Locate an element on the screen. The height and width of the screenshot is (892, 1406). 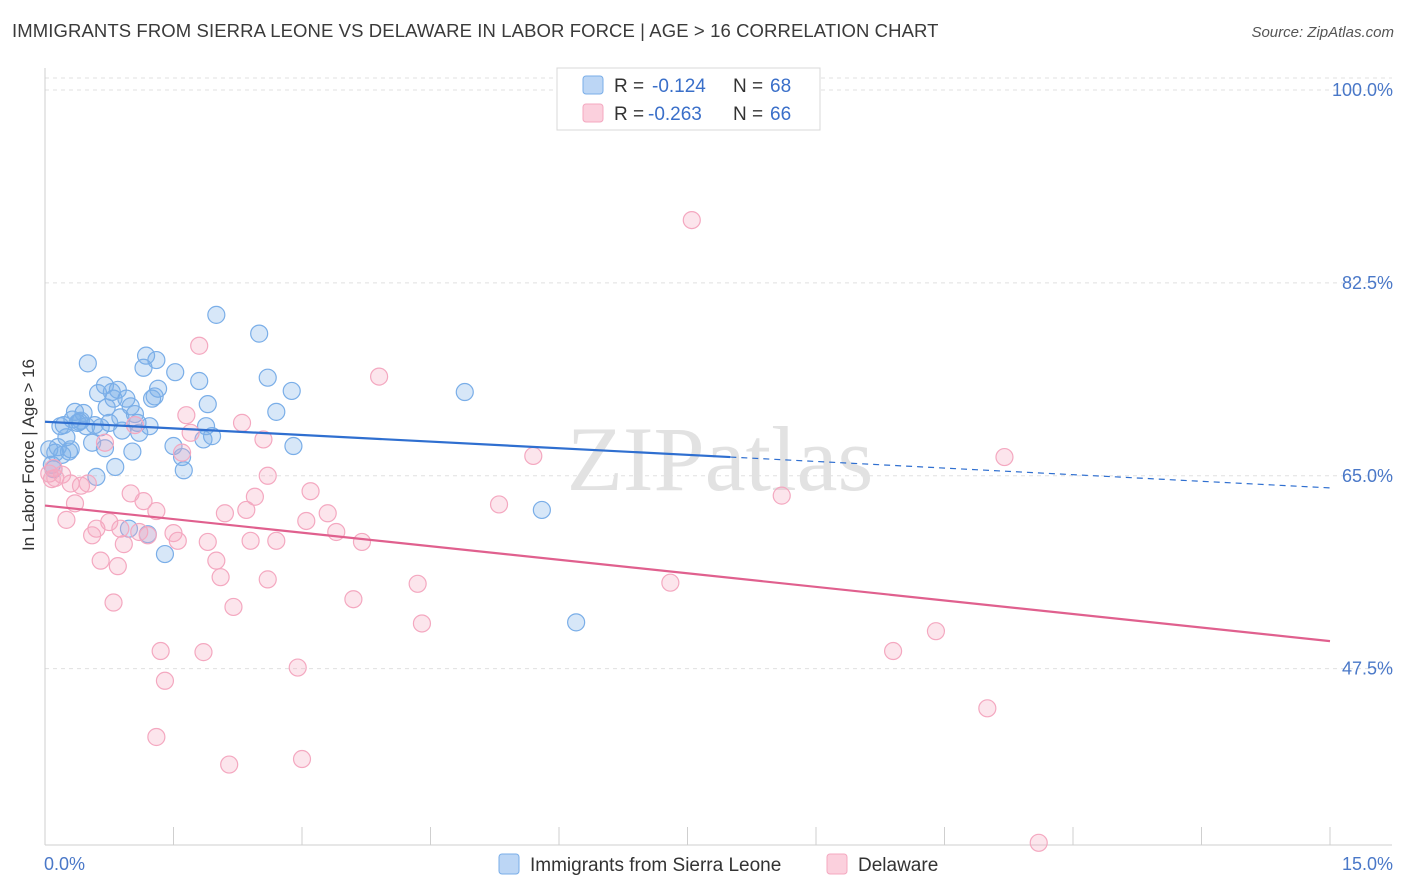
y-tick-labels: 47.5% 65.0% 82.5% 100.0% is located at coordinates (1362, 379).